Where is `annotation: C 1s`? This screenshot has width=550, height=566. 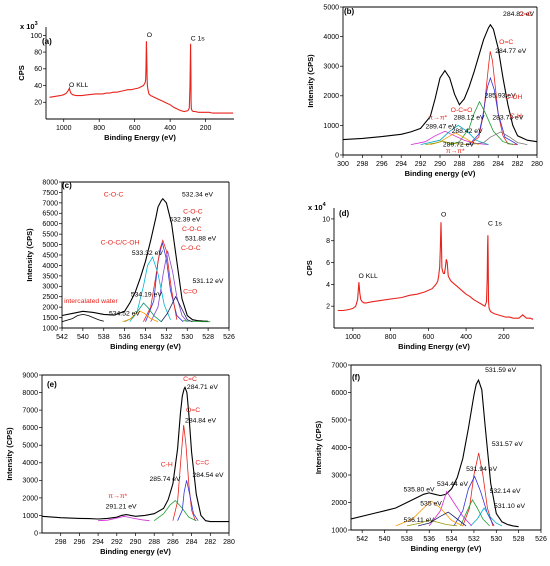
annotation: C 1s is located at coordinates (198, 38).